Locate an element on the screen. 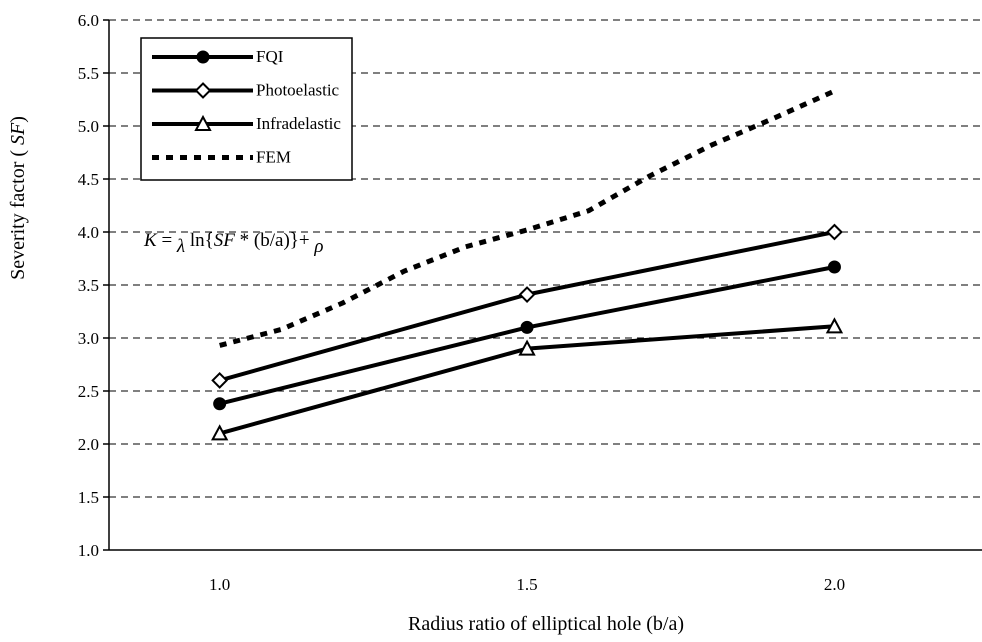  y-axis-label-end: ) is located at coordinates (18, 119).